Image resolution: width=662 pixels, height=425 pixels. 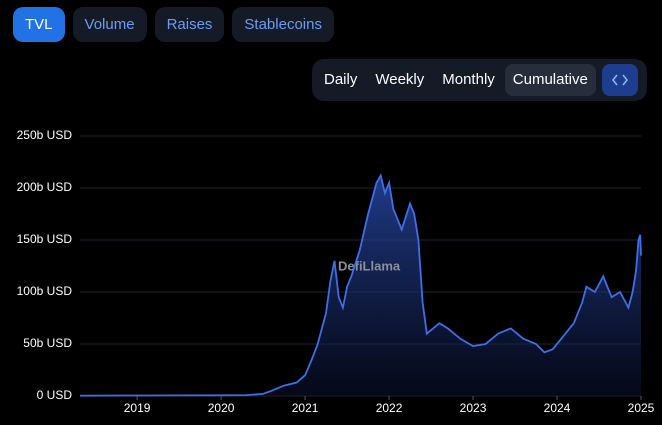 What do you see at coordinates (109, 24) in the screenshot?
I see `tab: Volume` at bounding box center [109, 24].